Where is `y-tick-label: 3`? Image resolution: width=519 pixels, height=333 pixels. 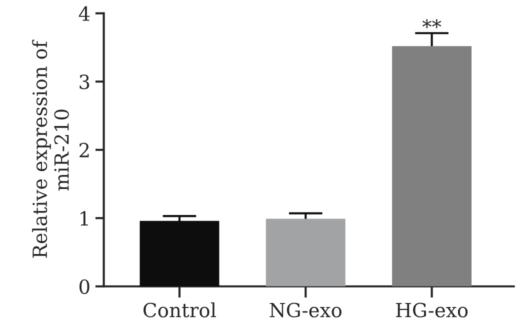
y-tick-label: 3 is located at coordinates (85, 82).